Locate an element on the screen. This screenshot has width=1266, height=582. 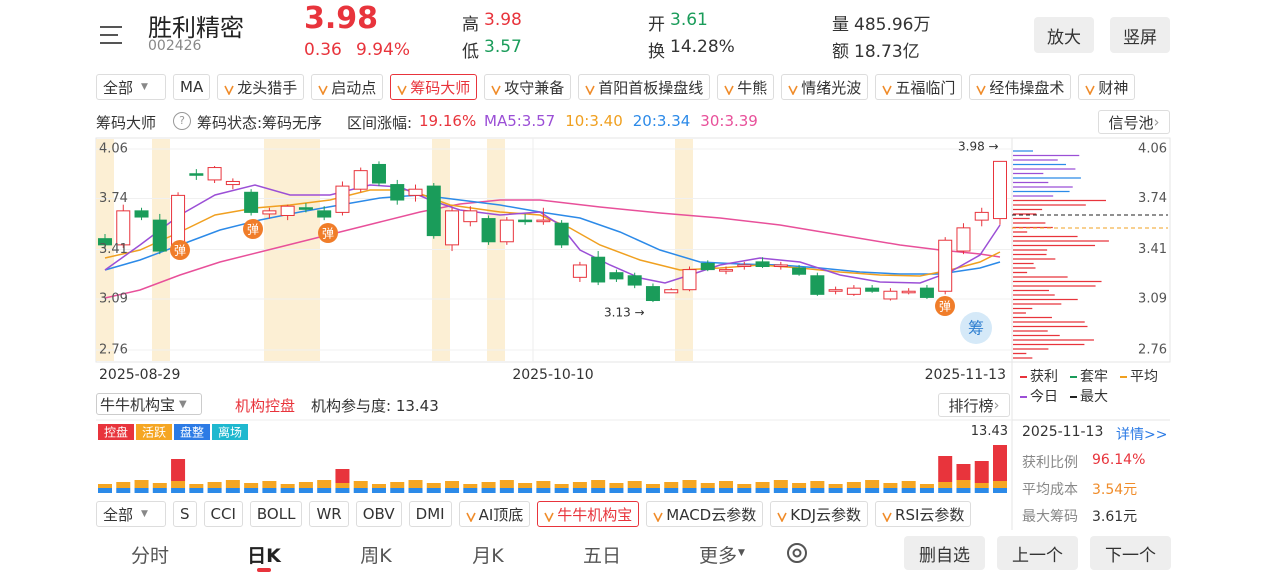
vol-red is located at coordinates (1000, 463).